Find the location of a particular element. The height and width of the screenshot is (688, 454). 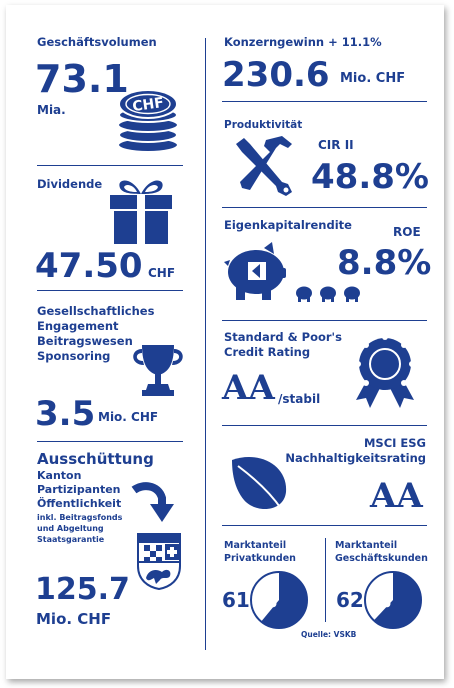

esg-value: AA is located at coordinates (396, 496).